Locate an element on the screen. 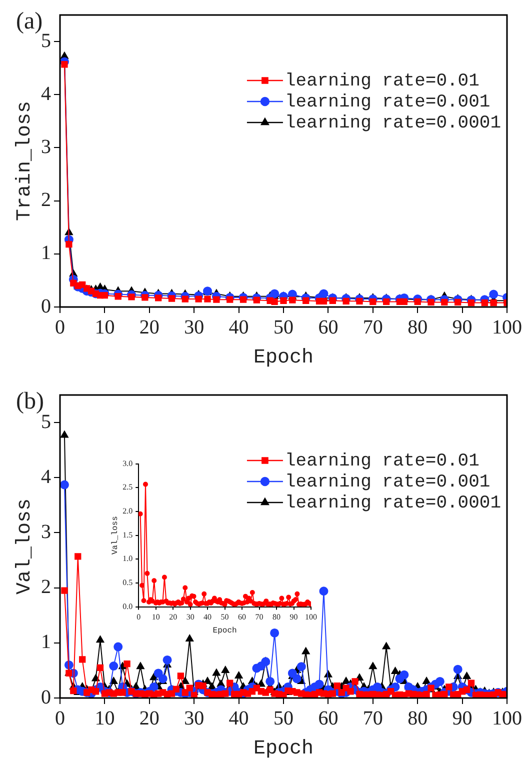  y-tick-label: 3.0 is located at coordinates (127, 463).